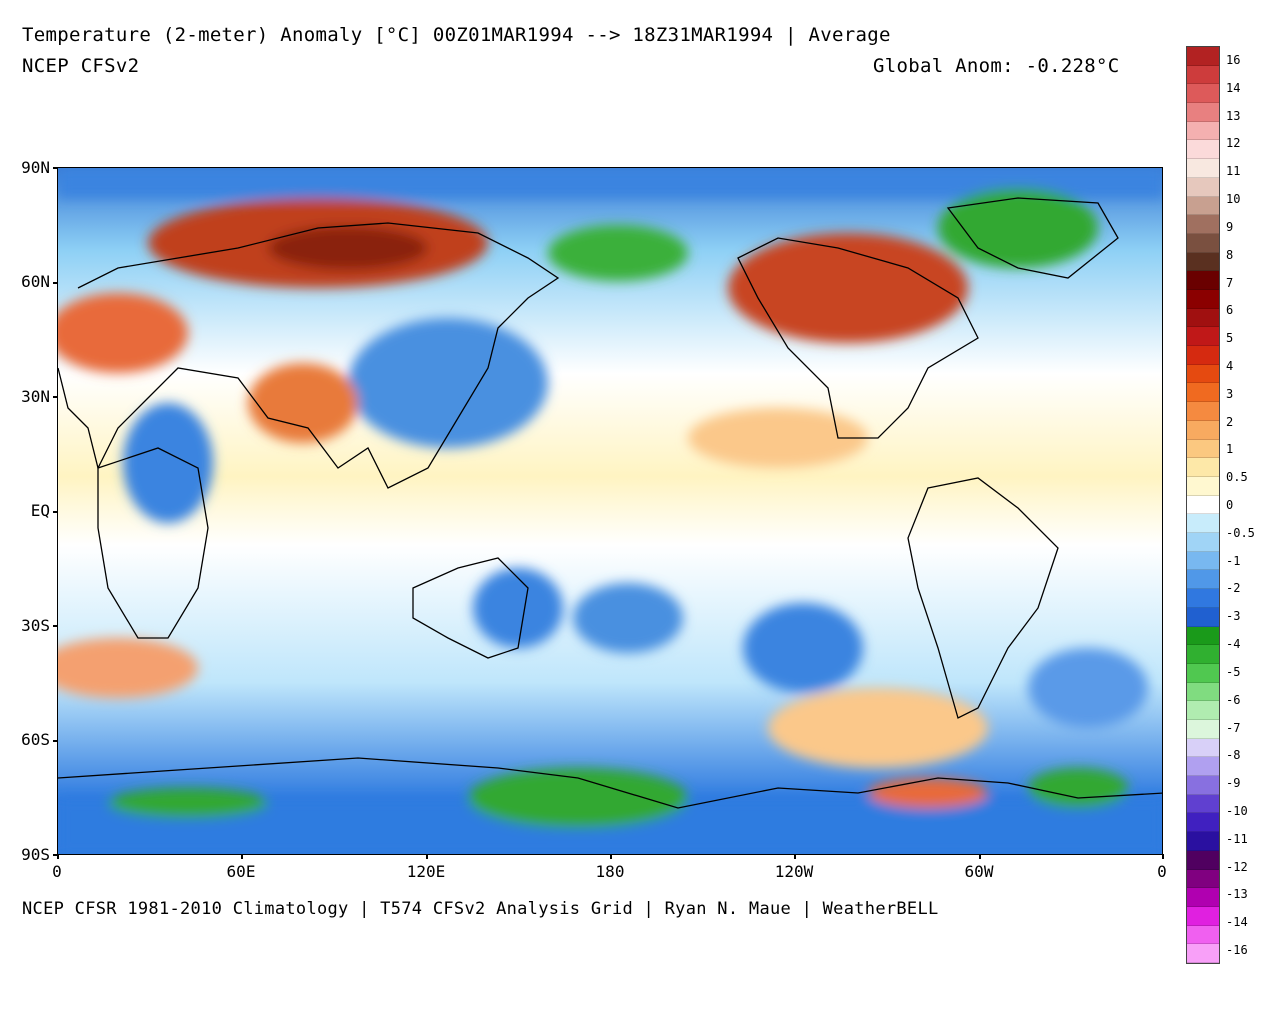 This screenshot has height=1024, width=1280. I want to click on southern-ocean-warm-anomaly, so click(878, 728).